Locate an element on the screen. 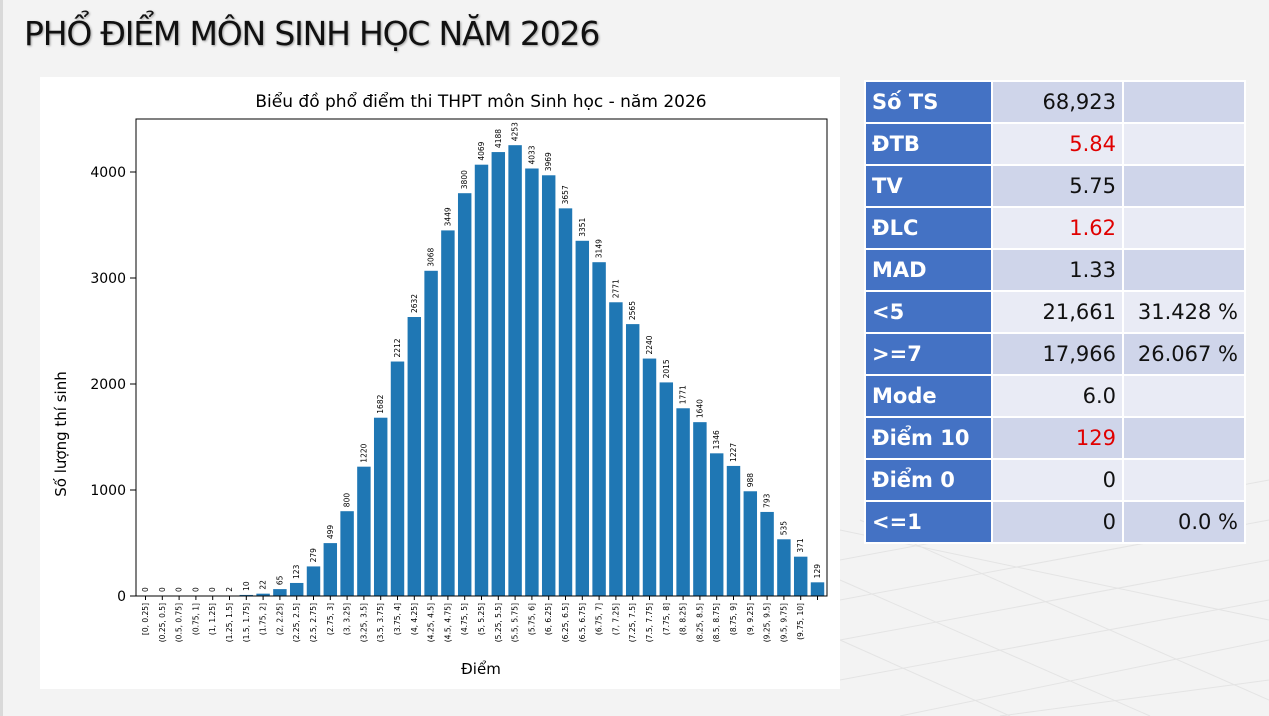 Image resolution: width=1269 pixels, height=716 pixels. stats-value: 0 is located at coordinates (1057, 480).